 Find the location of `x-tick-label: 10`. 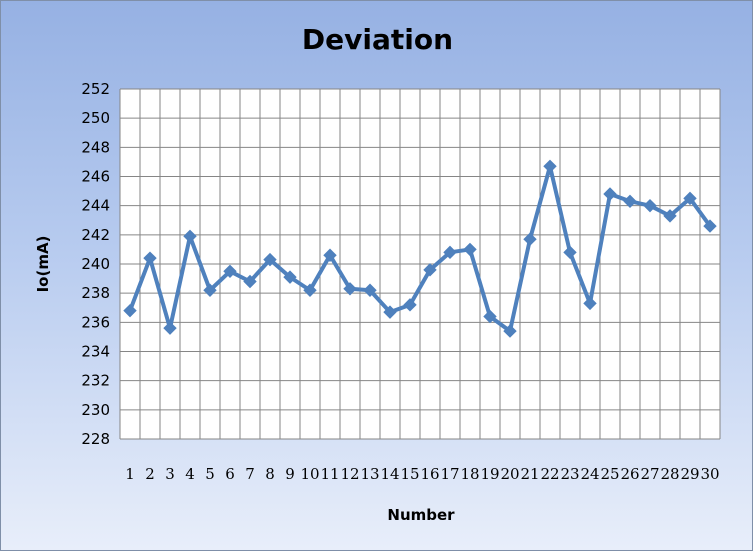

x-tick-label: 10 is located at coordinates (309, 474).